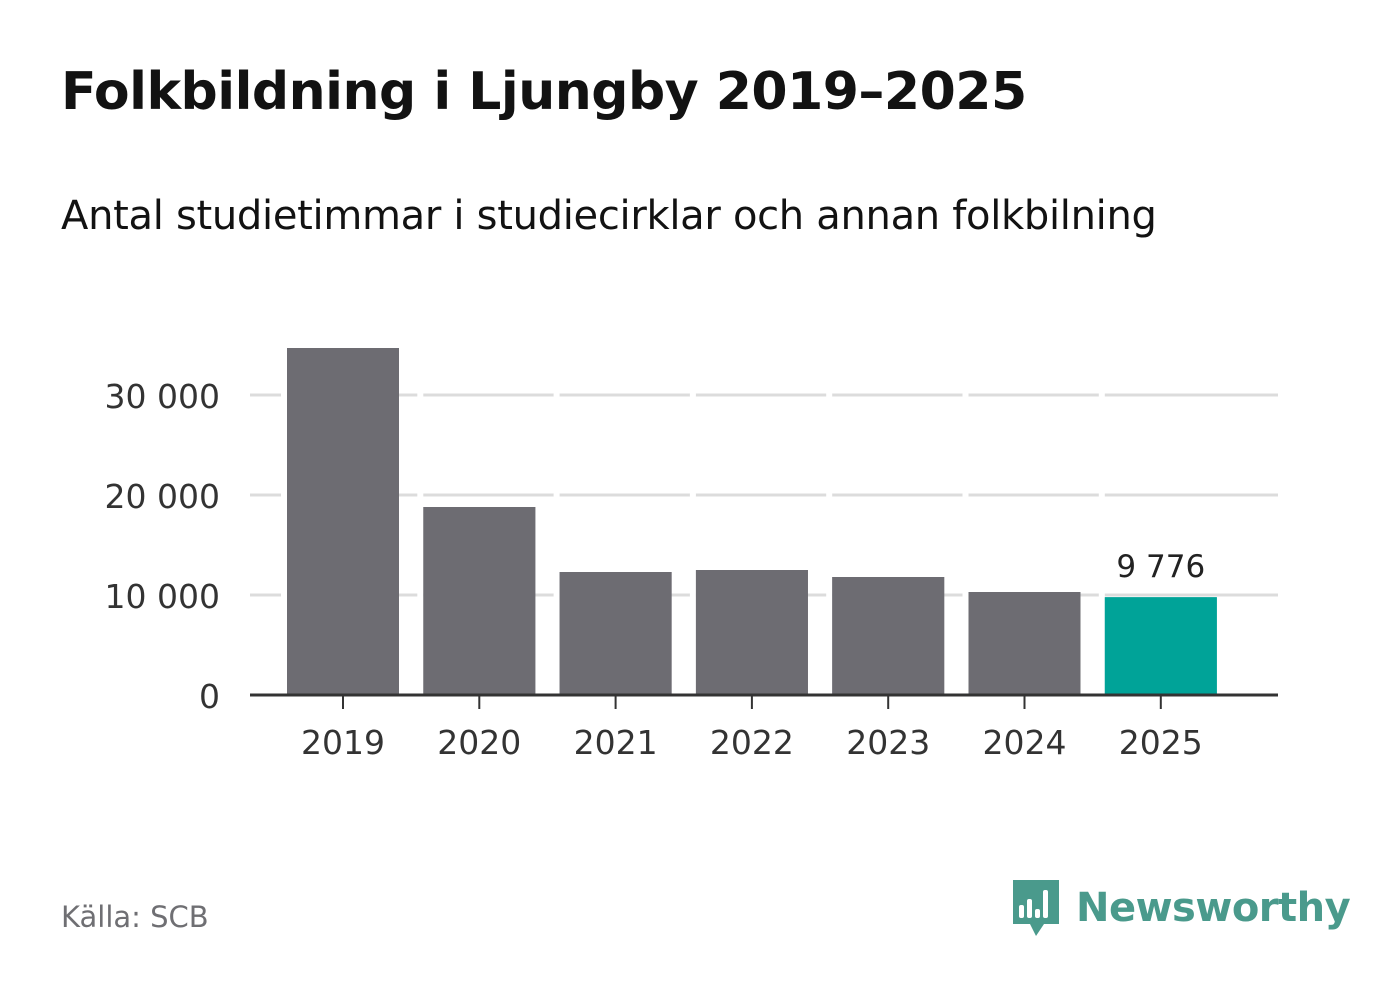  What do you see at coordinates (343, 742) in the screenshot?
I see `x-tick-label: 2019` at bounding box center [343, 742].